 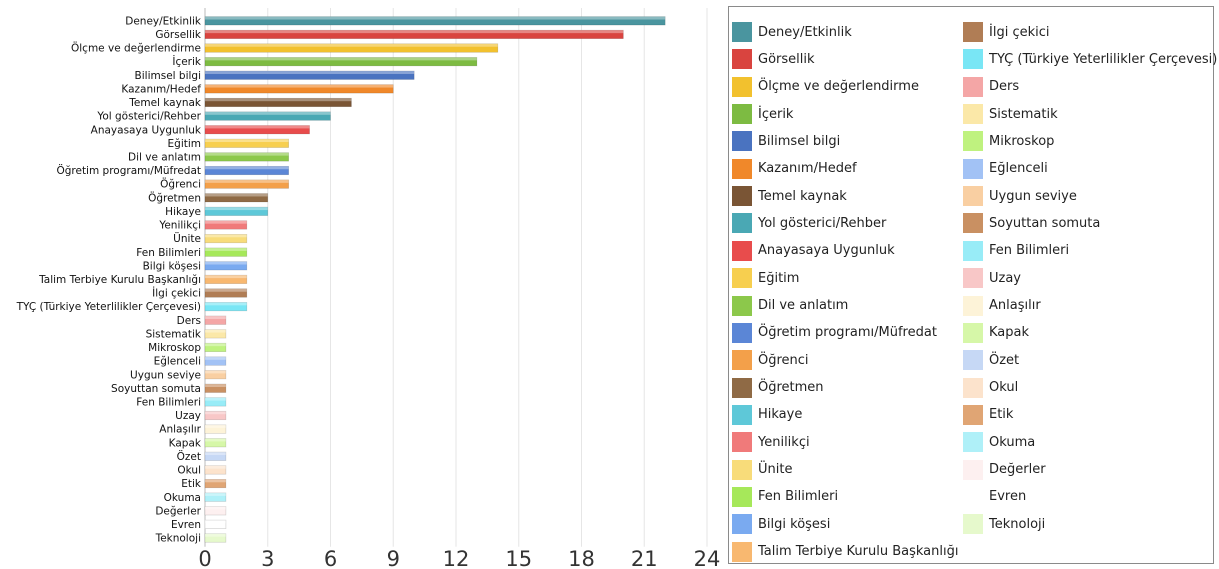 What do you see at coordinates (1033, 196) in the screenshot?
I see `legend-label: Uygun seviye` at bounding box center [1033, 196].